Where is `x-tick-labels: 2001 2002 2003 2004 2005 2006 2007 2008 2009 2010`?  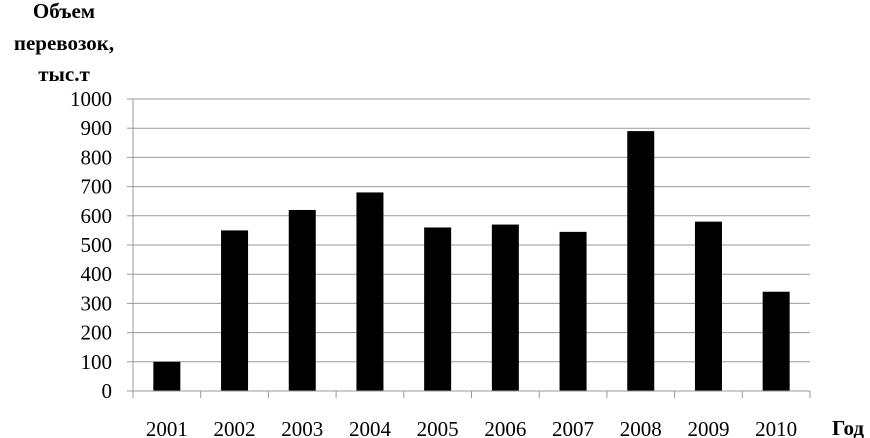
x-tick-labels: 2001 2002 2003 2004 2005 2006 2007 2008 2009 2010 is located at coordinates (471, 427).